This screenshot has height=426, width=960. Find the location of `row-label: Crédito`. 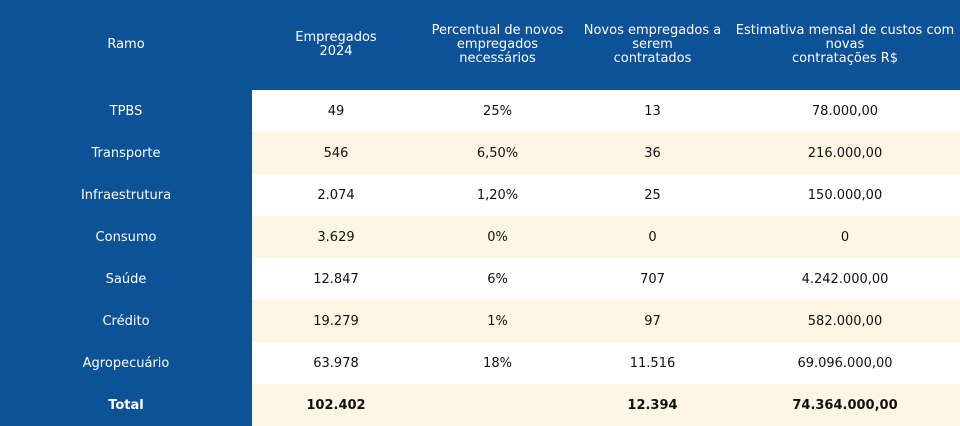

row-label: Crédito is located at coordinates (126, 321).